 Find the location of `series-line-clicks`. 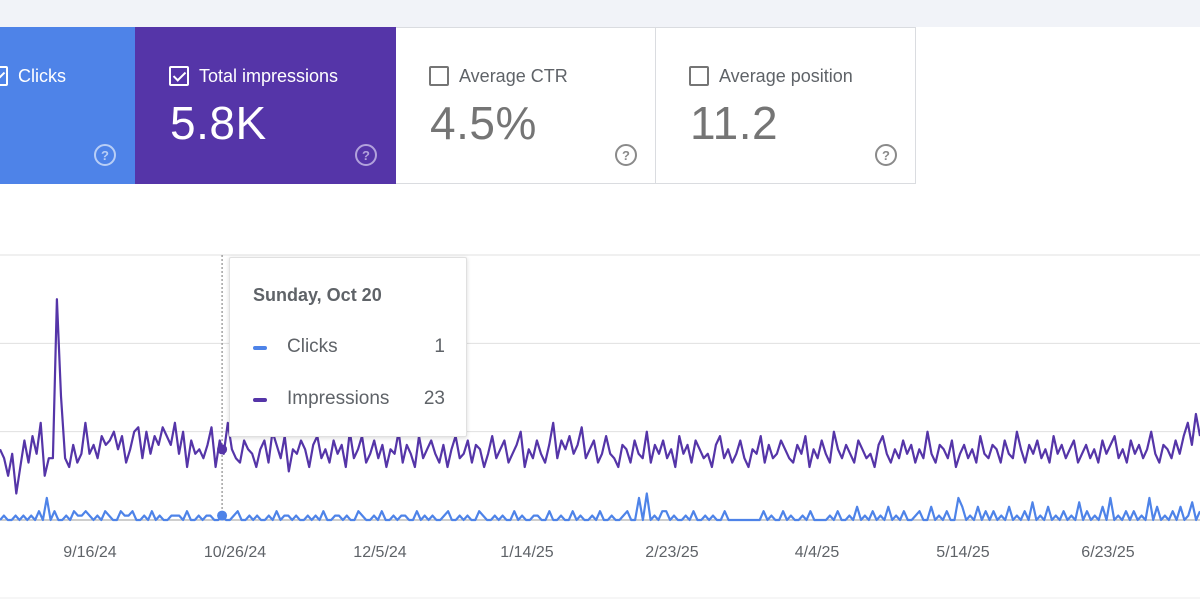

series-line-clicks is located at coordinates (600, 507).